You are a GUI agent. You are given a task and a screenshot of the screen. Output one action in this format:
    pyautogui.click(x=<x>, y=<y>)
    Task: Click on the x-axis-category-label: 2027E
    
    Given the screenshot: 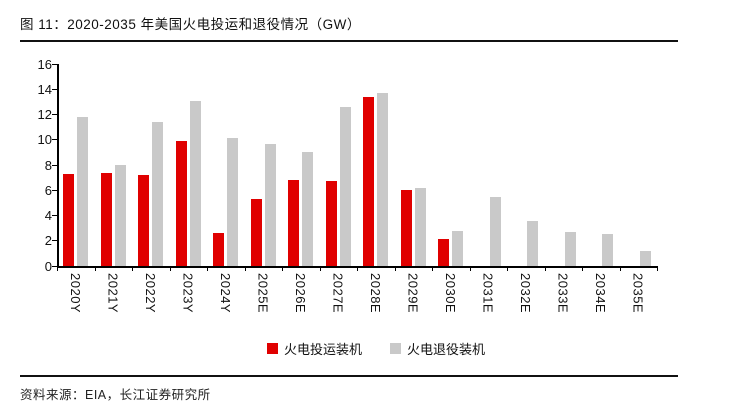 What is the action you would take?
    pyautogui.click(x=338, y=293)
    